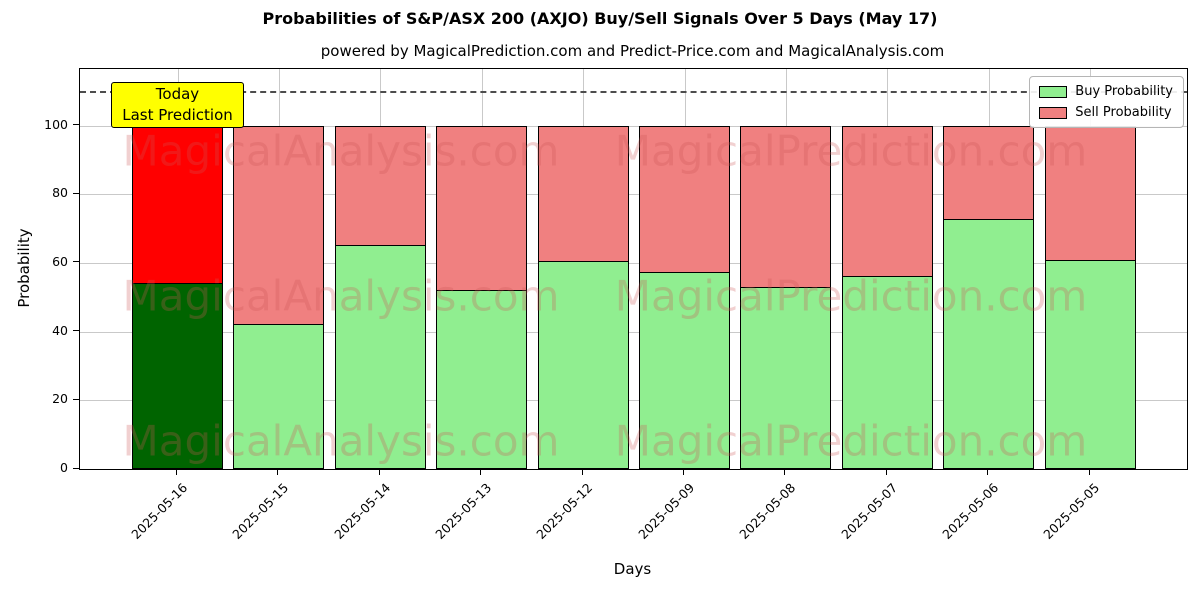 The image size is (1200, 600). I want to click on x-tick-label: 2025-05-12, so click(564, 511).